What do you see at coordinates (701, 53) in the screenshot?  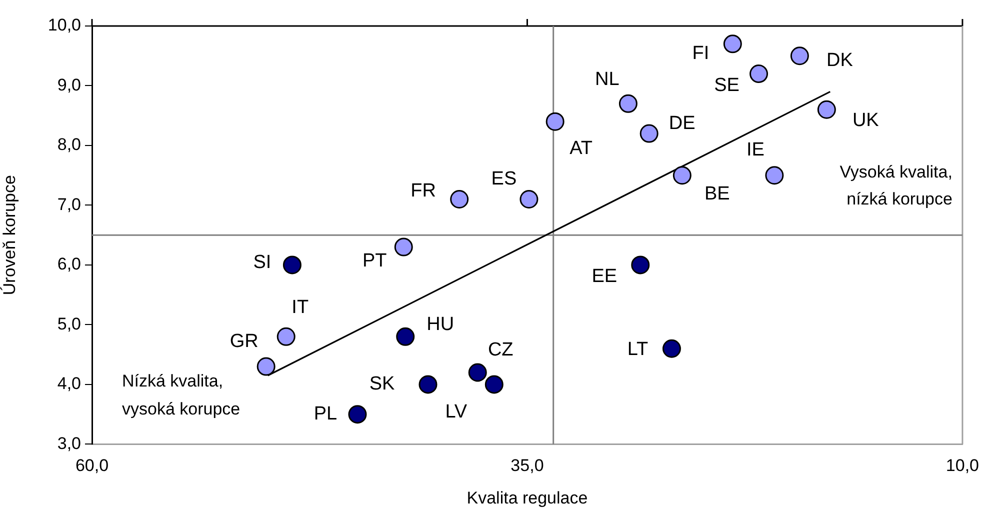 I see `annotation: FI` at bounding box center [701, 53].